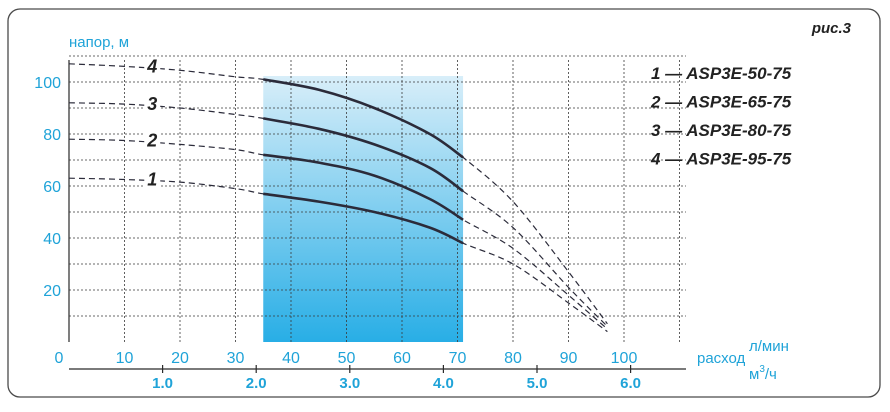 This screenshot has height=412, width=890. Describe the element at coordinates (569, 358) in the screenshot. I see `x-tick-label-lpm: 90` at that location.